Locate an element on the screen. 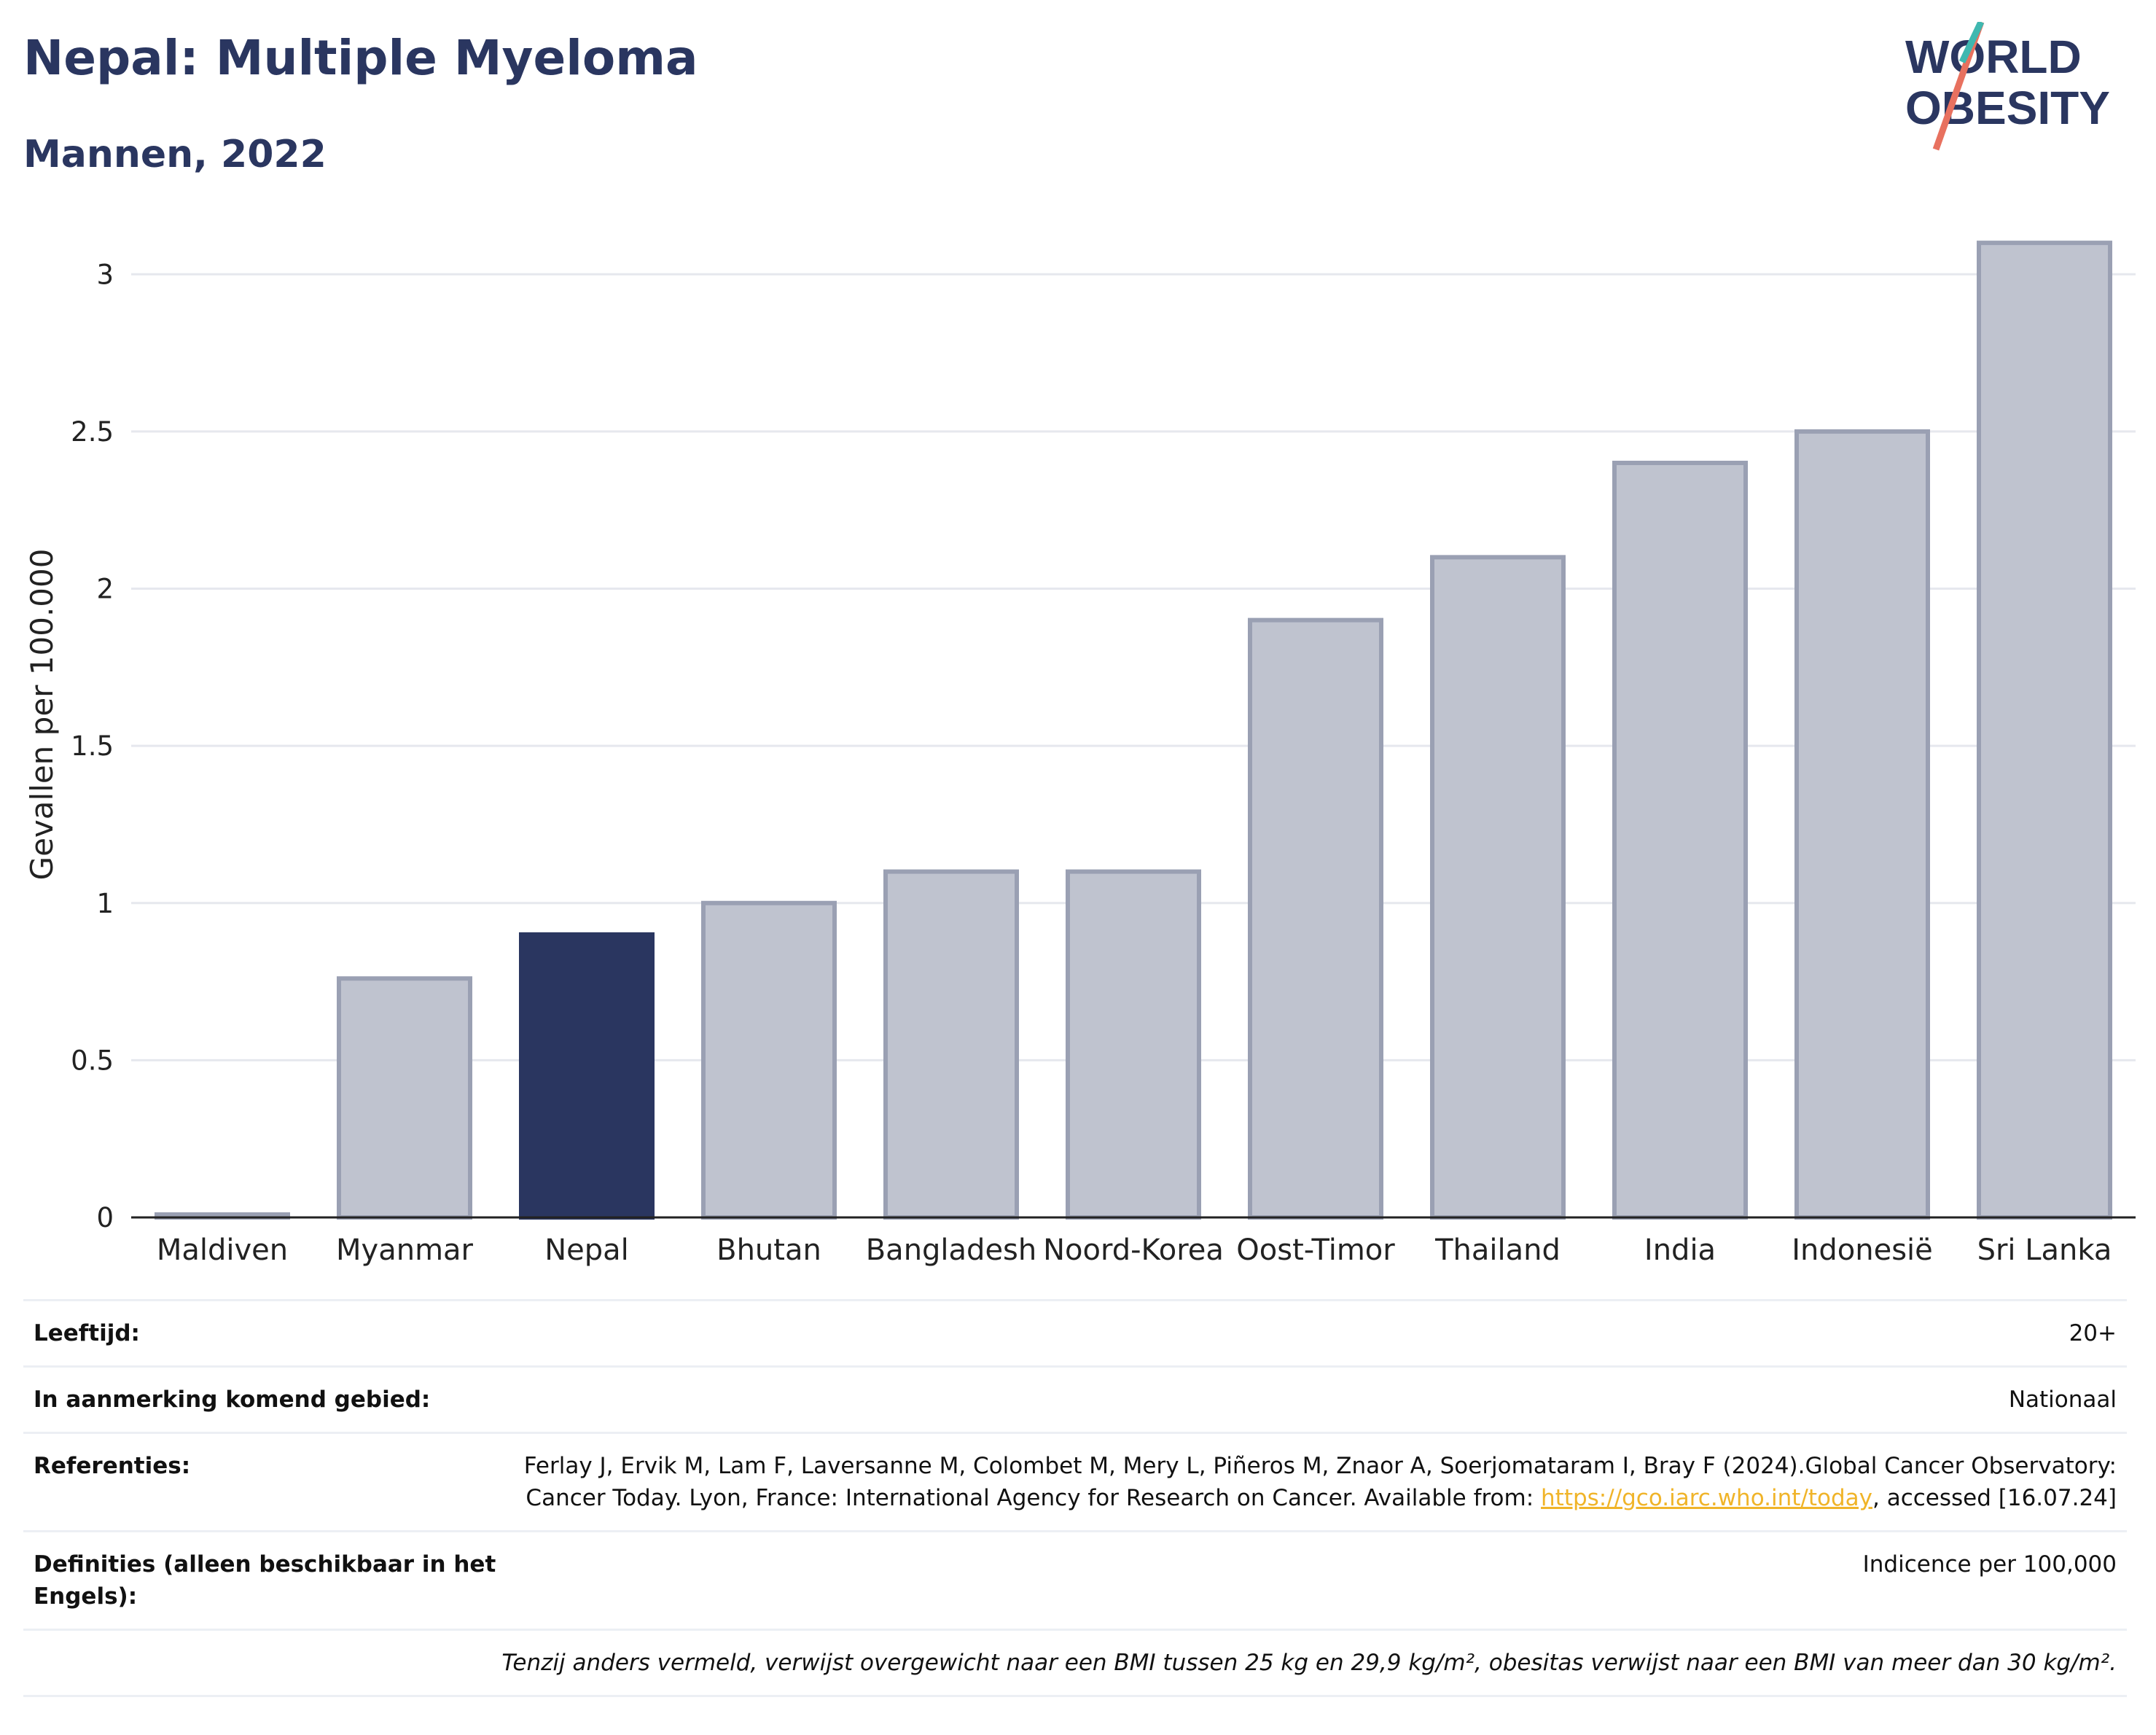 This screenshot has width=2156, height=1735. y-tick-label: 3 is located at coordinates (105, 274).